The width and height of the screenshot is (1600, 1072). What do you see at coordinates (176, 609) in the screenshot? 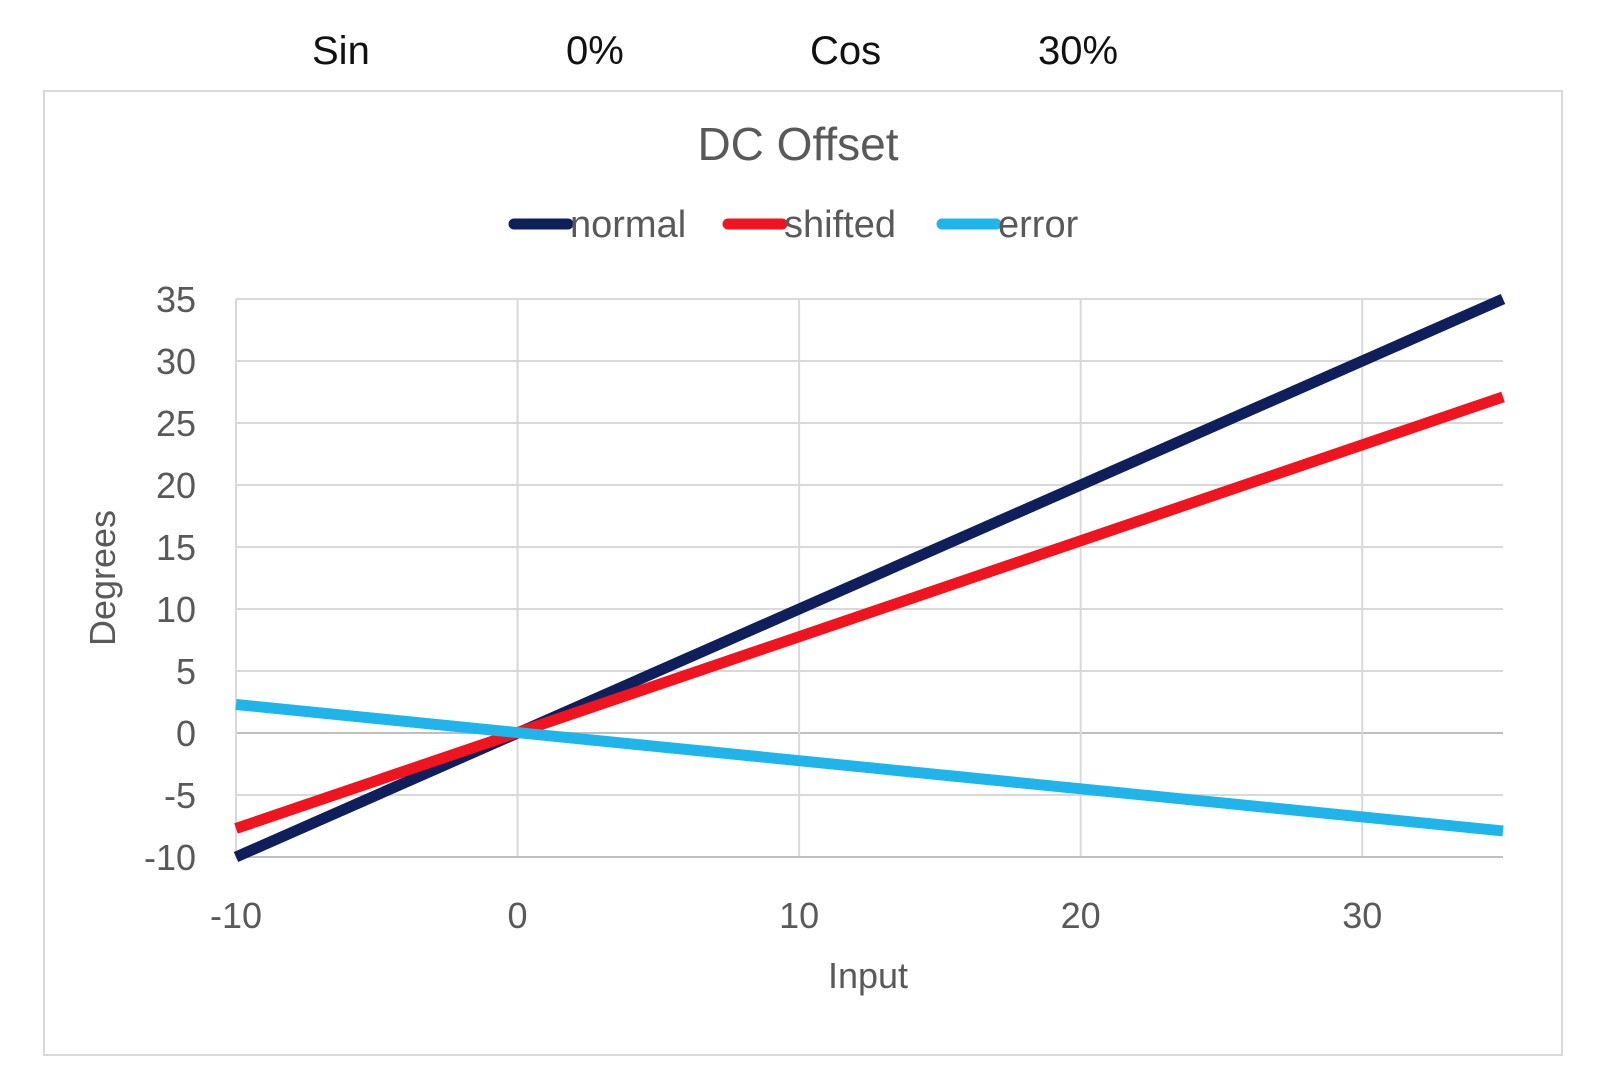
I see `y-tick-label: 10` at bounding box center [176, 609].